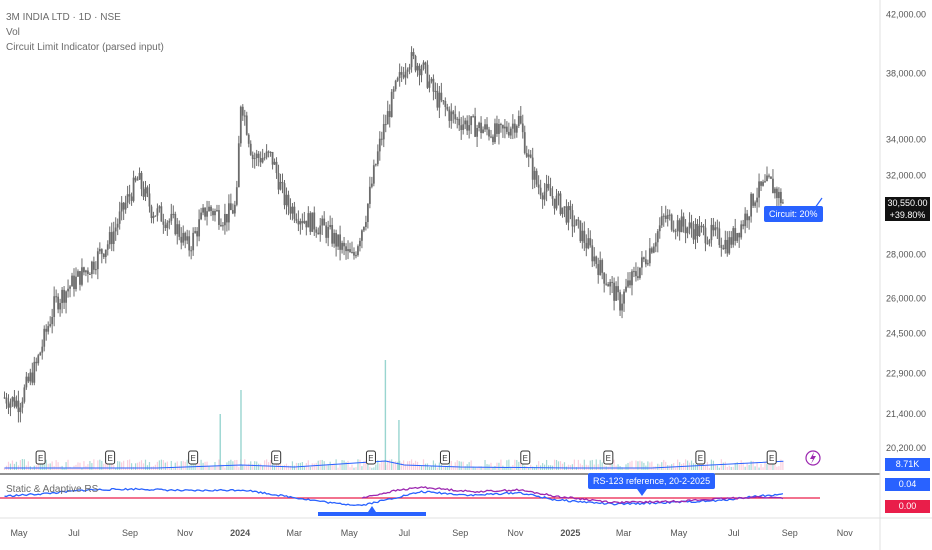 The width and height of the screenshot is (932, 550). What do you see at coordinates (906, 298) in the screenshot?
I see `price-tick-label: 26,000.00` at bounding box center [906, 298].